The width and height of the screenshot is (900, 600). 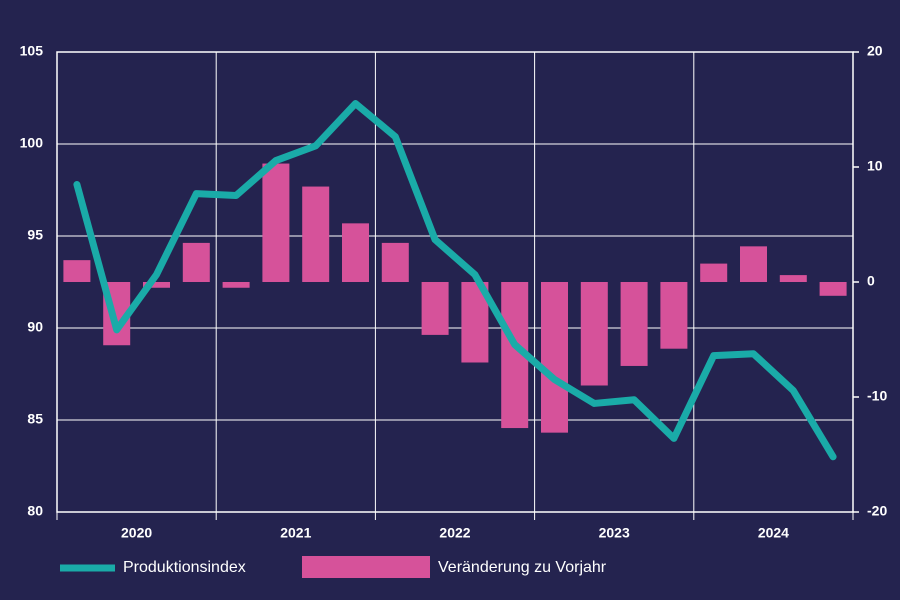 I want to click on y2-tick-label: 0, so click(x=871, y=281).